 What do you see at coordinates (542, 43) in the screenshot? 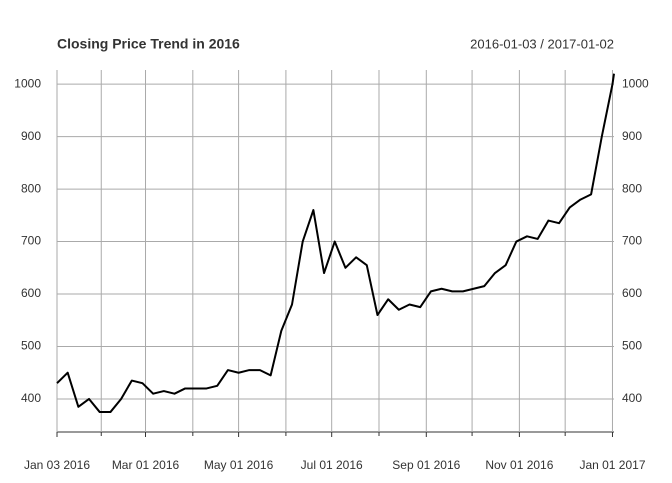
I see `chart-subtitle: 2016-01-03 / 2017-01-02` at bounding box center [542, 43].